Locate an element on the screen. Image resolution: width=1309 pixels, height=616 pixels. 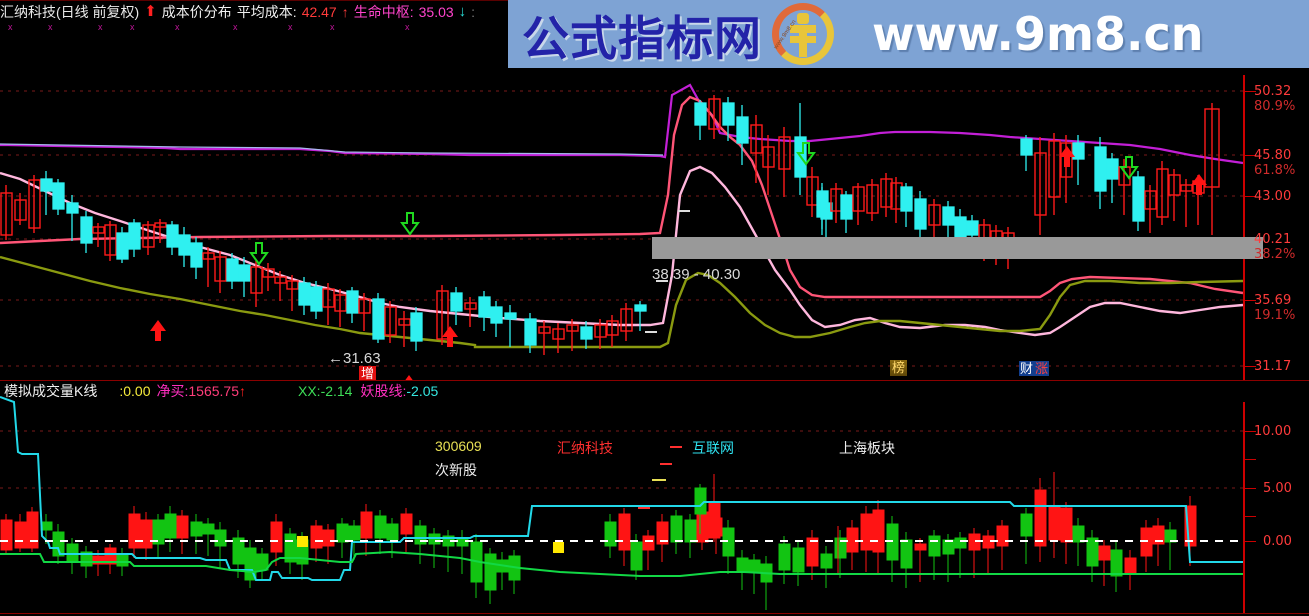
stock-code-label: 300609 is located at coordinates (458, 446).